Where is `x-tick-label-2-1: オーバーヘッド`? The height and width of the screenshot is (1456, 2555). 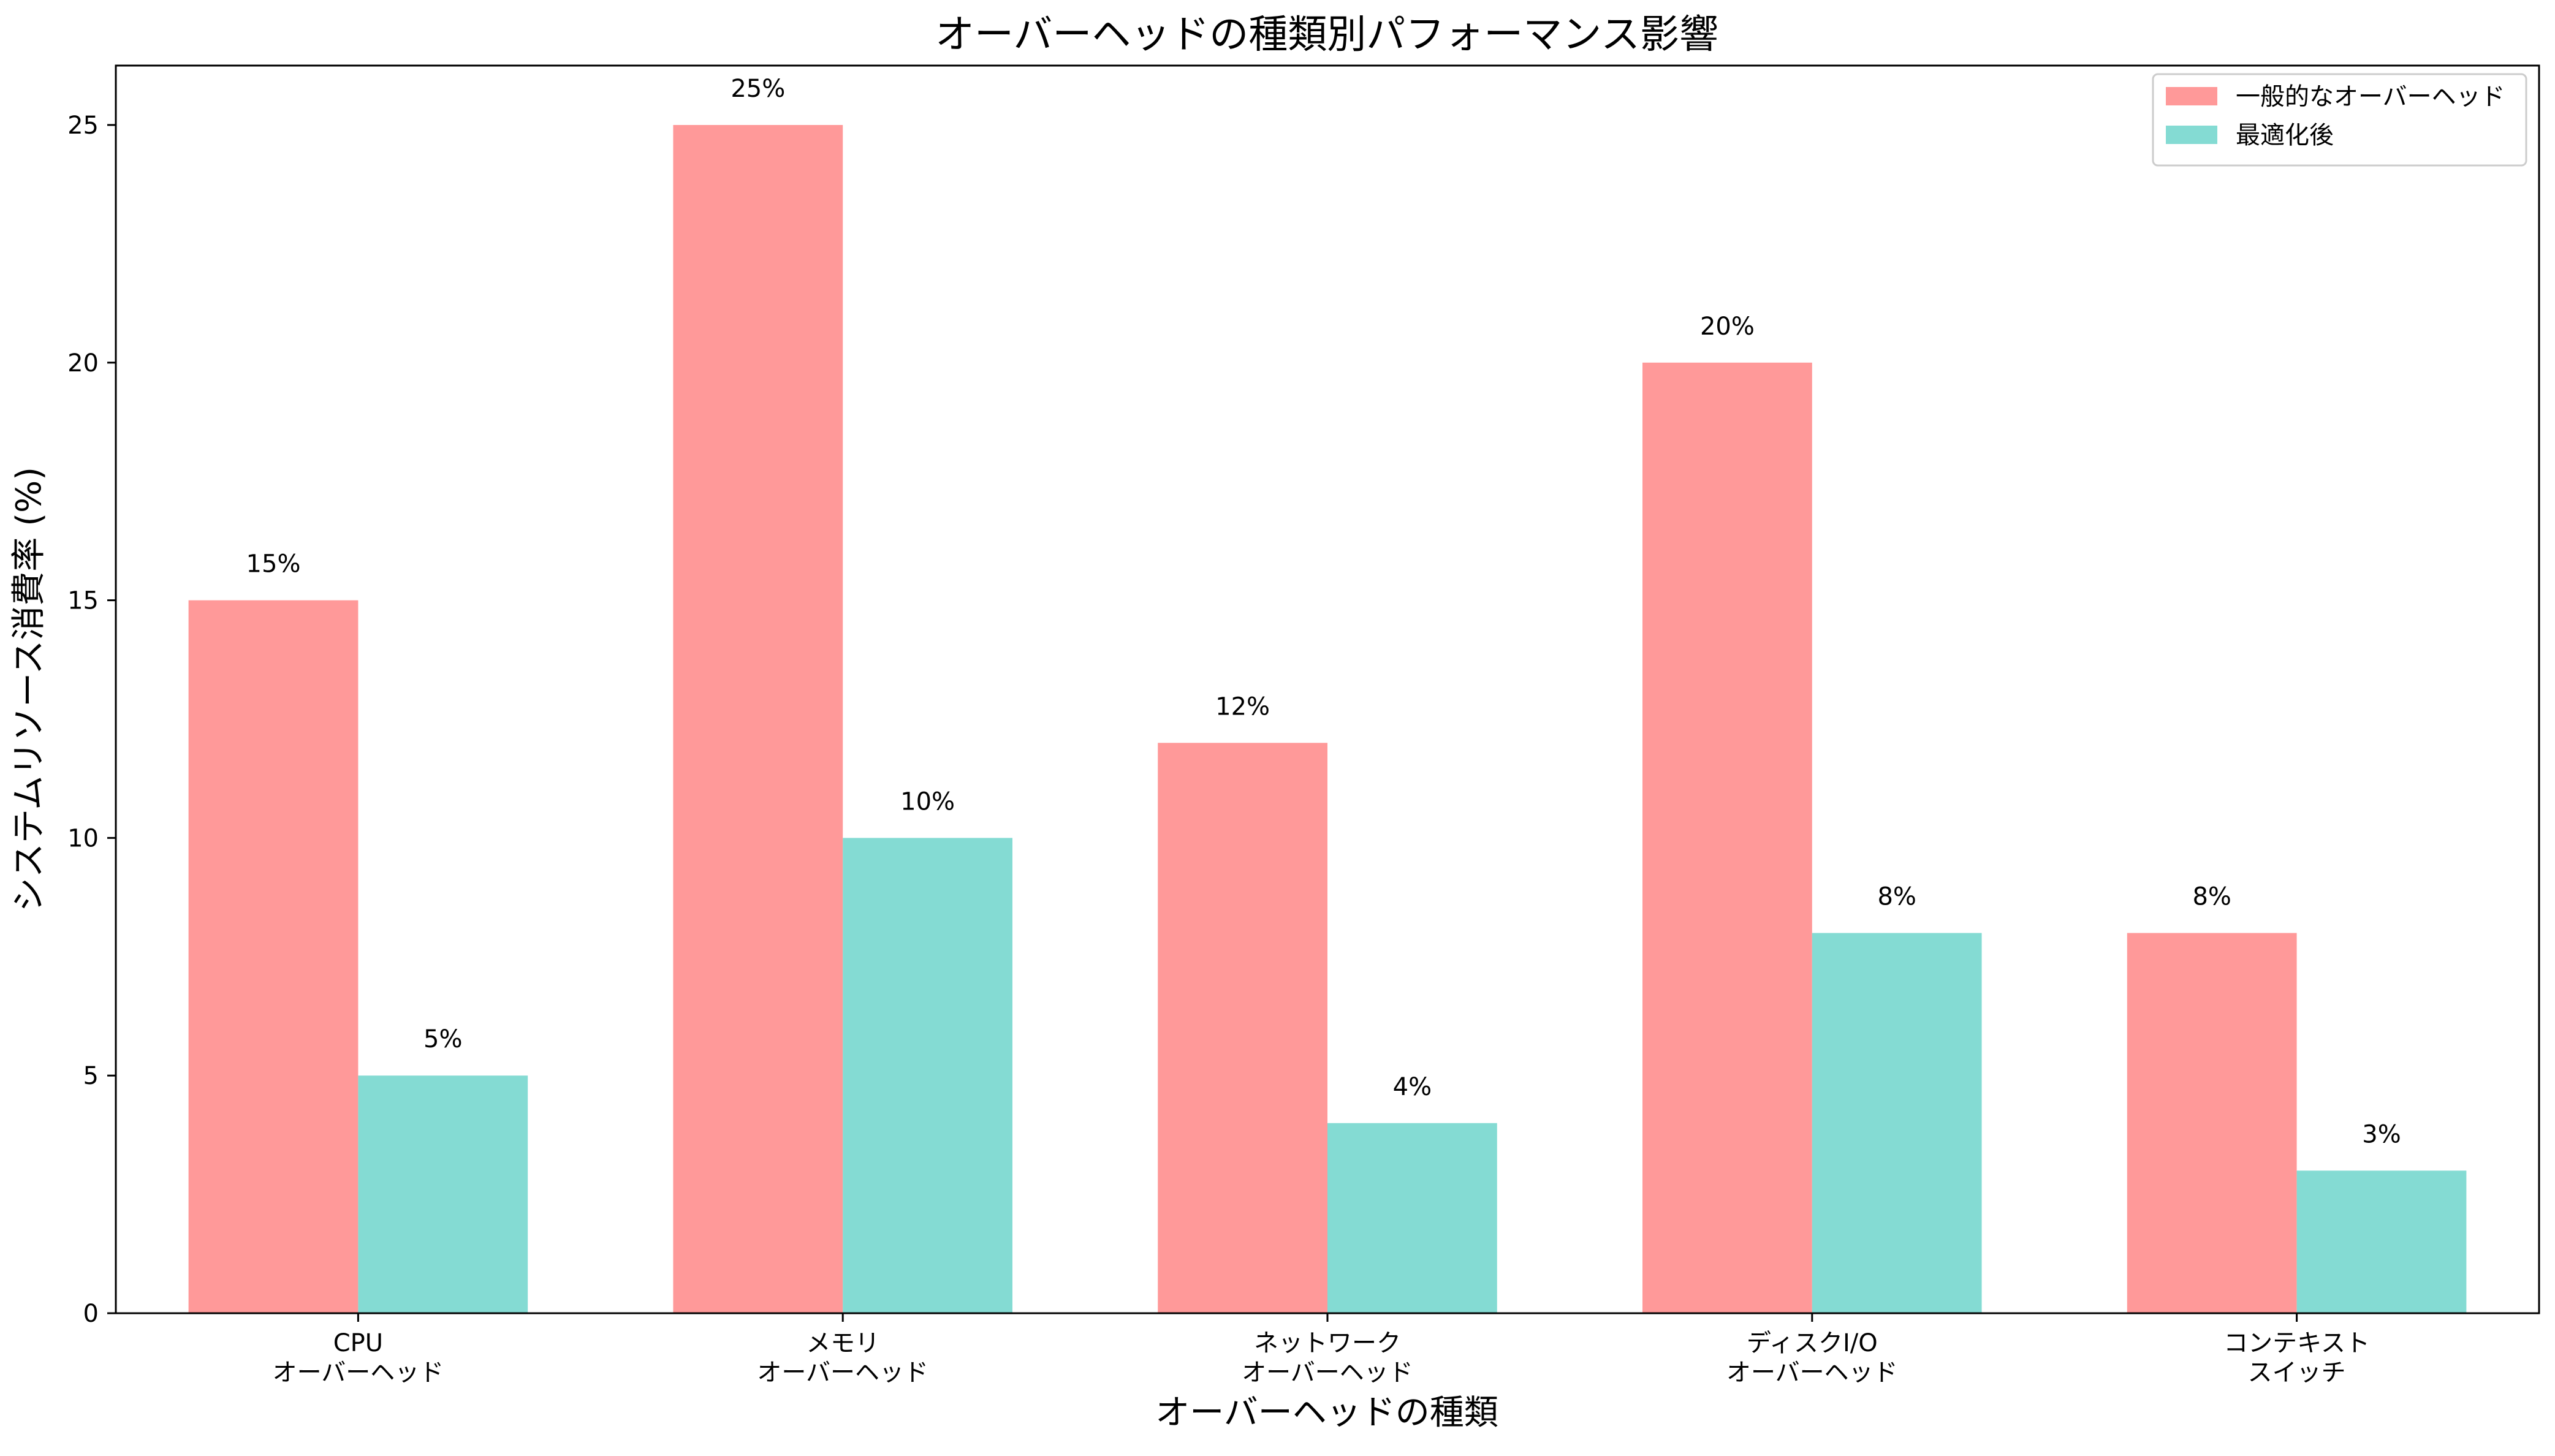 x-tick-label-2-1: オーバーヘッド is located at coordinates (1328, 1373).